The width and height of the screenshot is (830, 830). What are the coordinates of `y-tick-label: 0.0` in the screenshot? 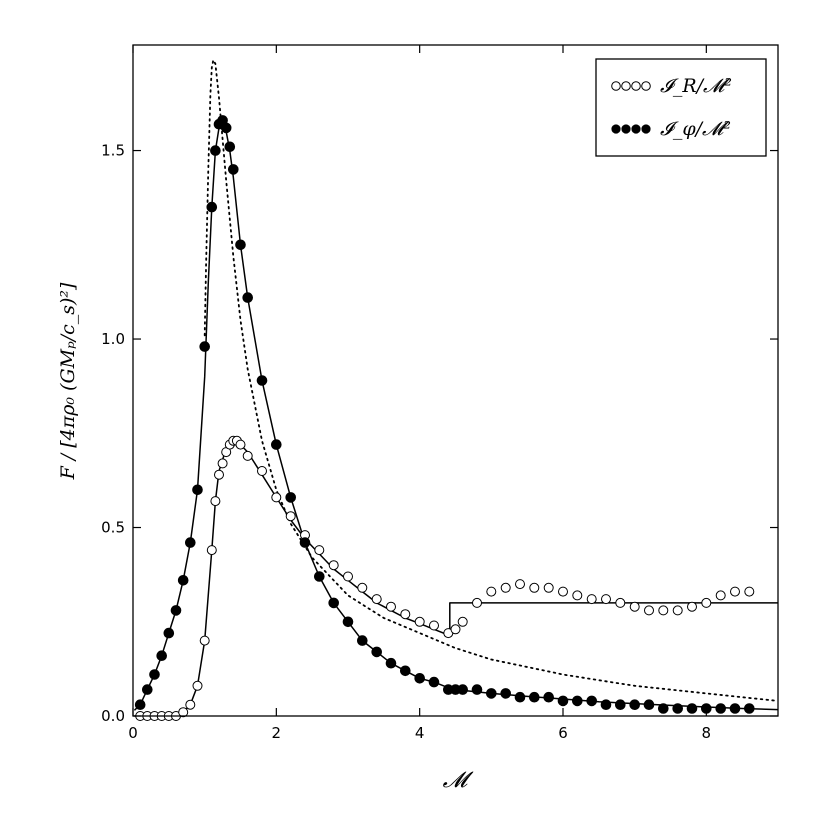 It's located at (113, 716).